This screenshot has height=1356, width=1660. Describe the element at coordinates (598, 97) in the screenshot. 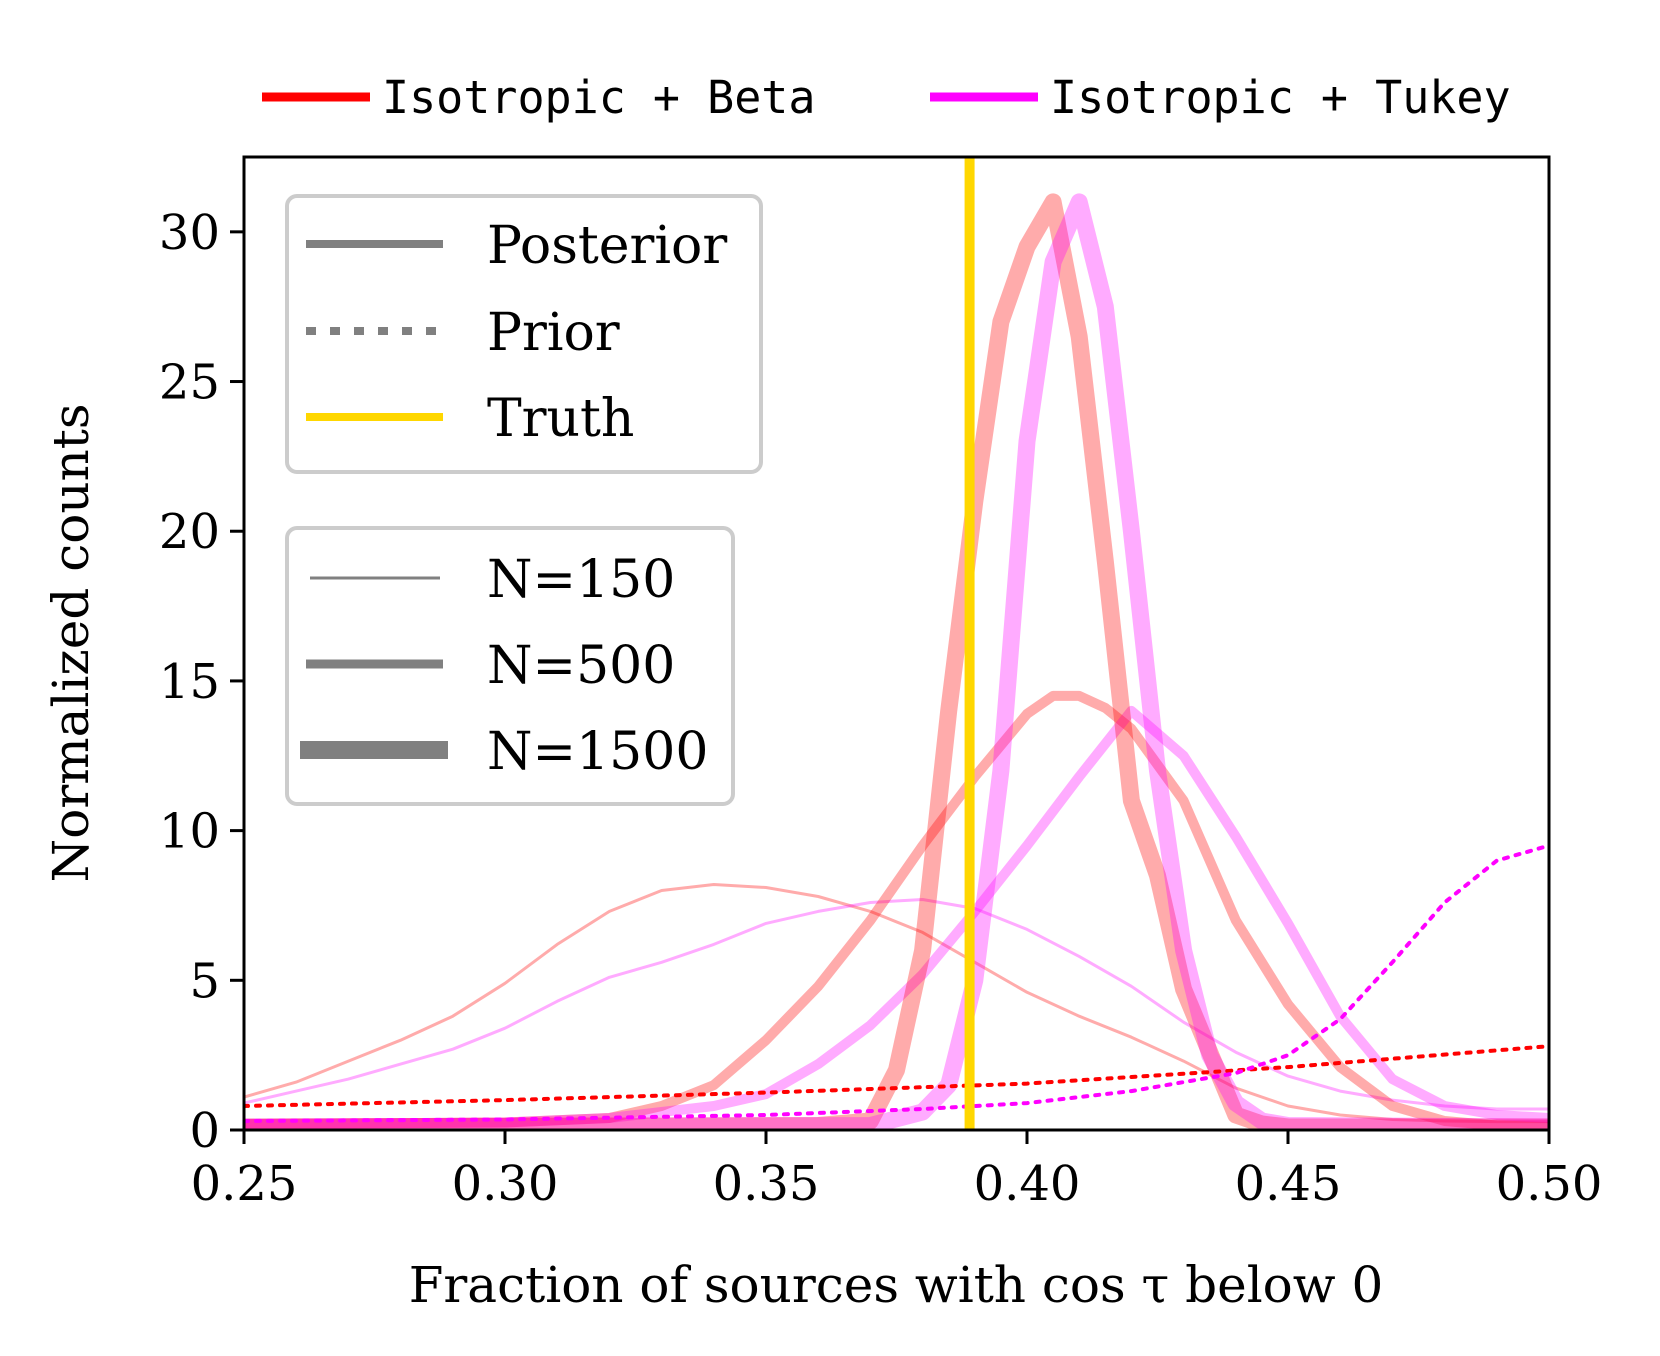

I see `legend-label-beta: Isotropic + Beta` at that location.